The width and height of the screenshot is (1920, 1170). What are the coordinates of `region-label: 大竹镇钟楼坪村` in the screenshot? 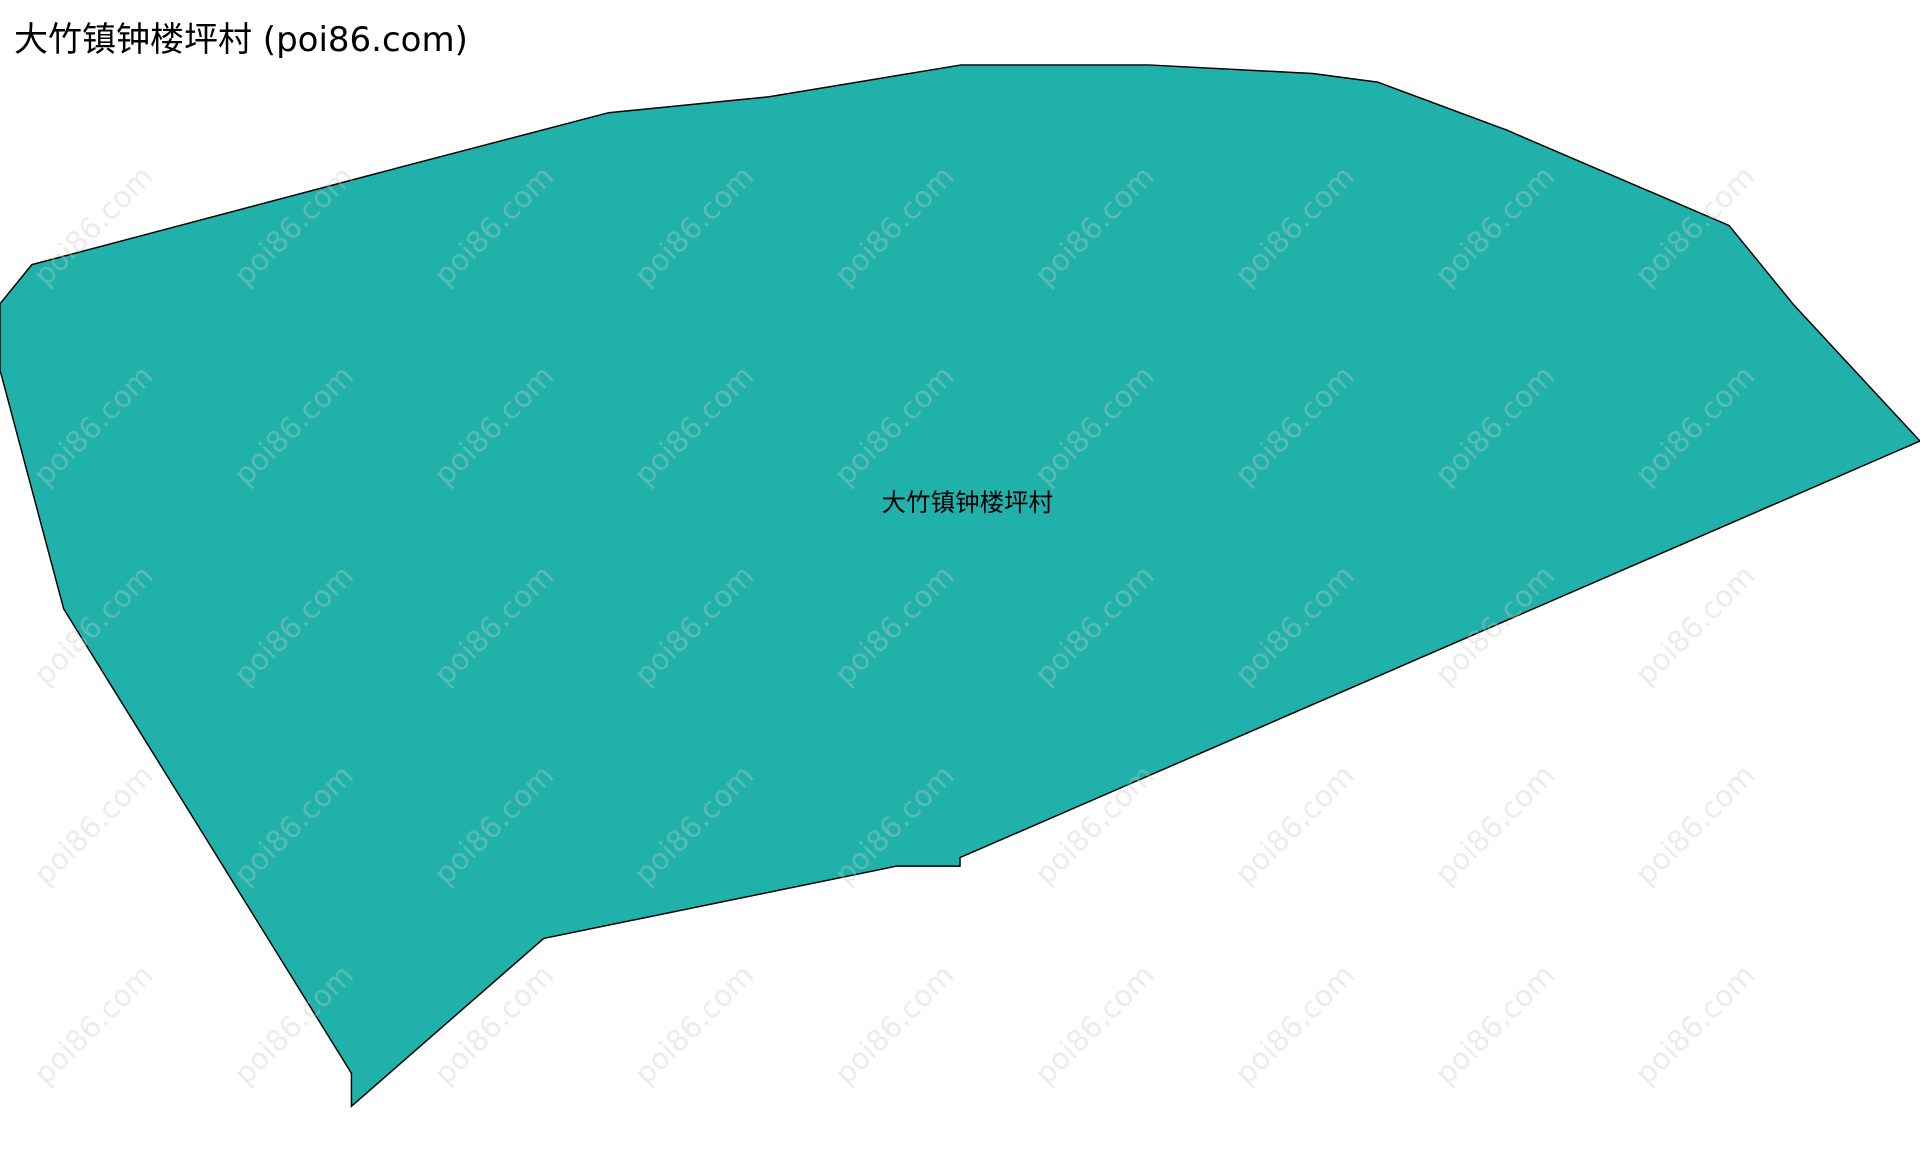 It's located at (967, 502).